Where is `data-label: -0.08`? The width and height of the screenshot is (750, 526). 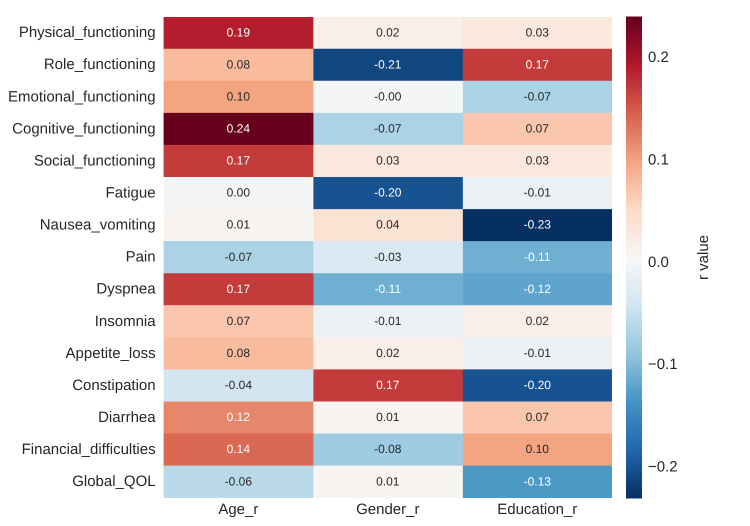
data-label: -0.08 is located at coordinates (388, 449).